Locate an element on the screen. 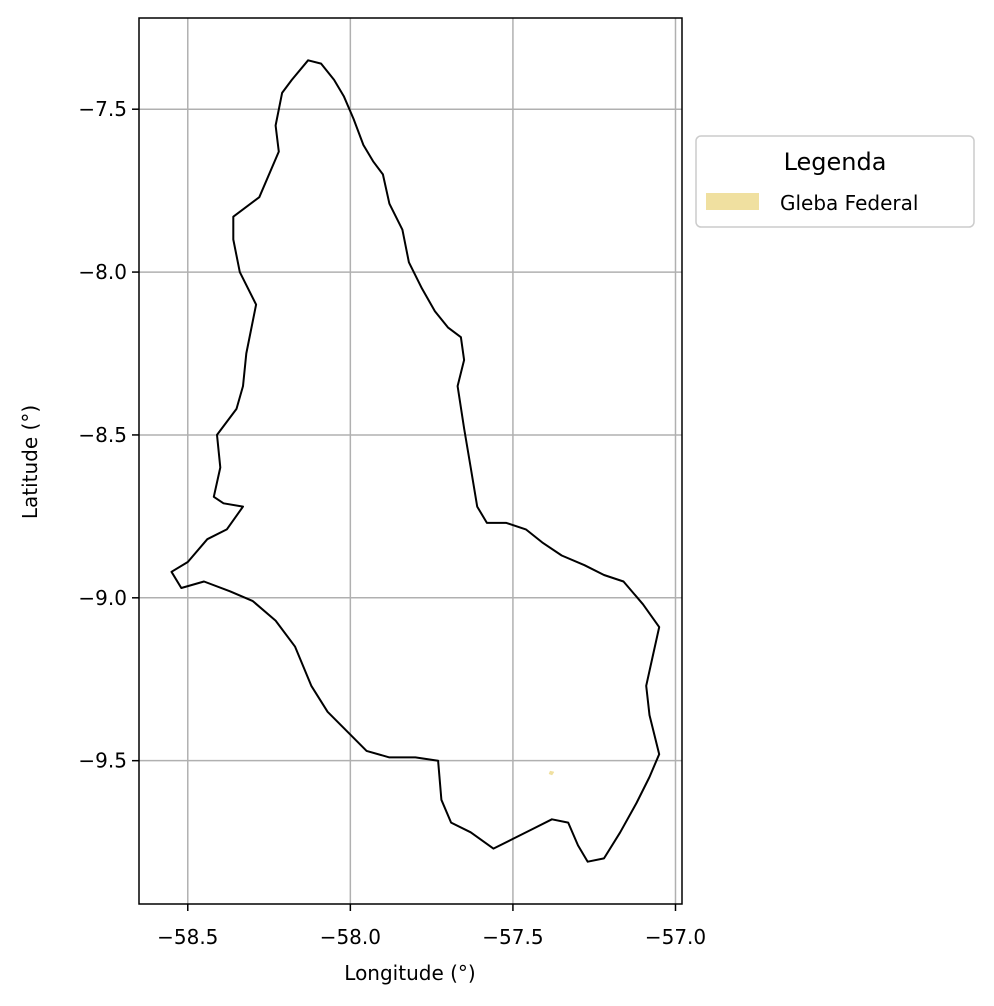 The width and height of the screenshot is (994, 1006). legend-swatch-gleba-federal is located at coordinates (732, 201).